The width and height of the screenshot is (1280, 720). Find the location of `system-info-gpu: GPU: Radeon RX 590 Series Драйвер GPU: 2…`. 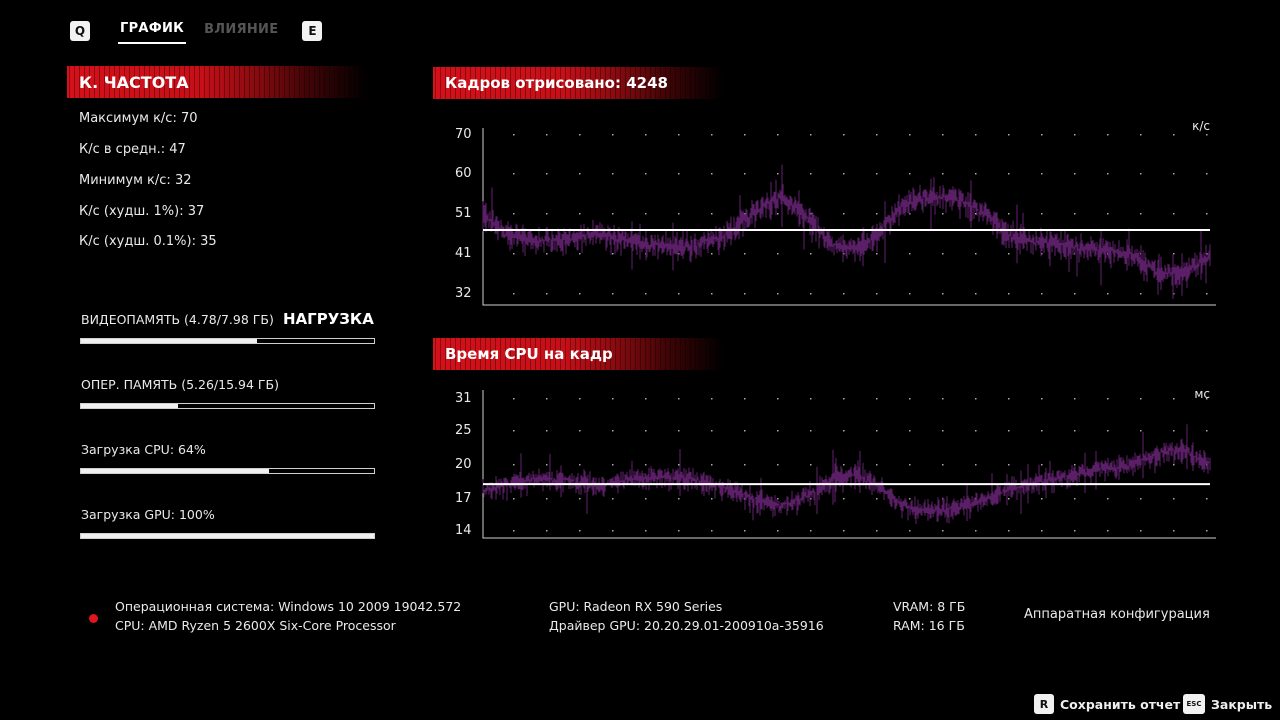

system-info-gpu: GPU: Radeon RX 590 Series Драйвер GPU: 2… is located at coordinates (686, 616).